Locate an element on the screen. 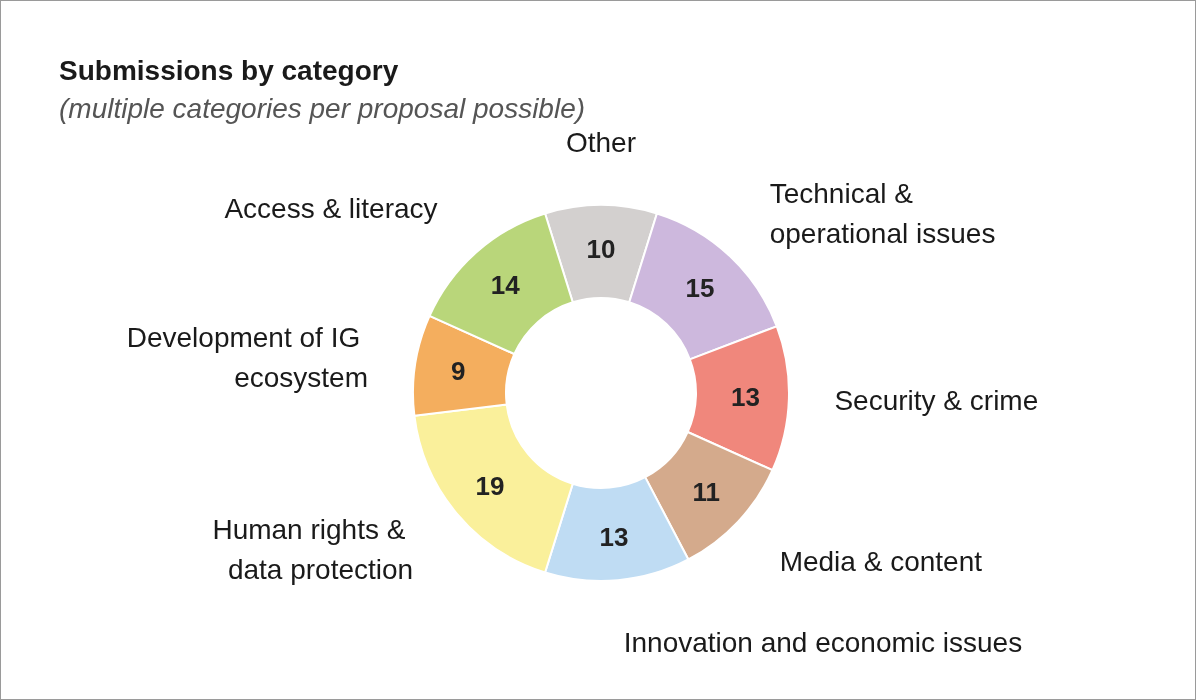 This screenshot has width=1196, height=700. slice-label: Technical & operational issues is located at coordinates (882, 214).